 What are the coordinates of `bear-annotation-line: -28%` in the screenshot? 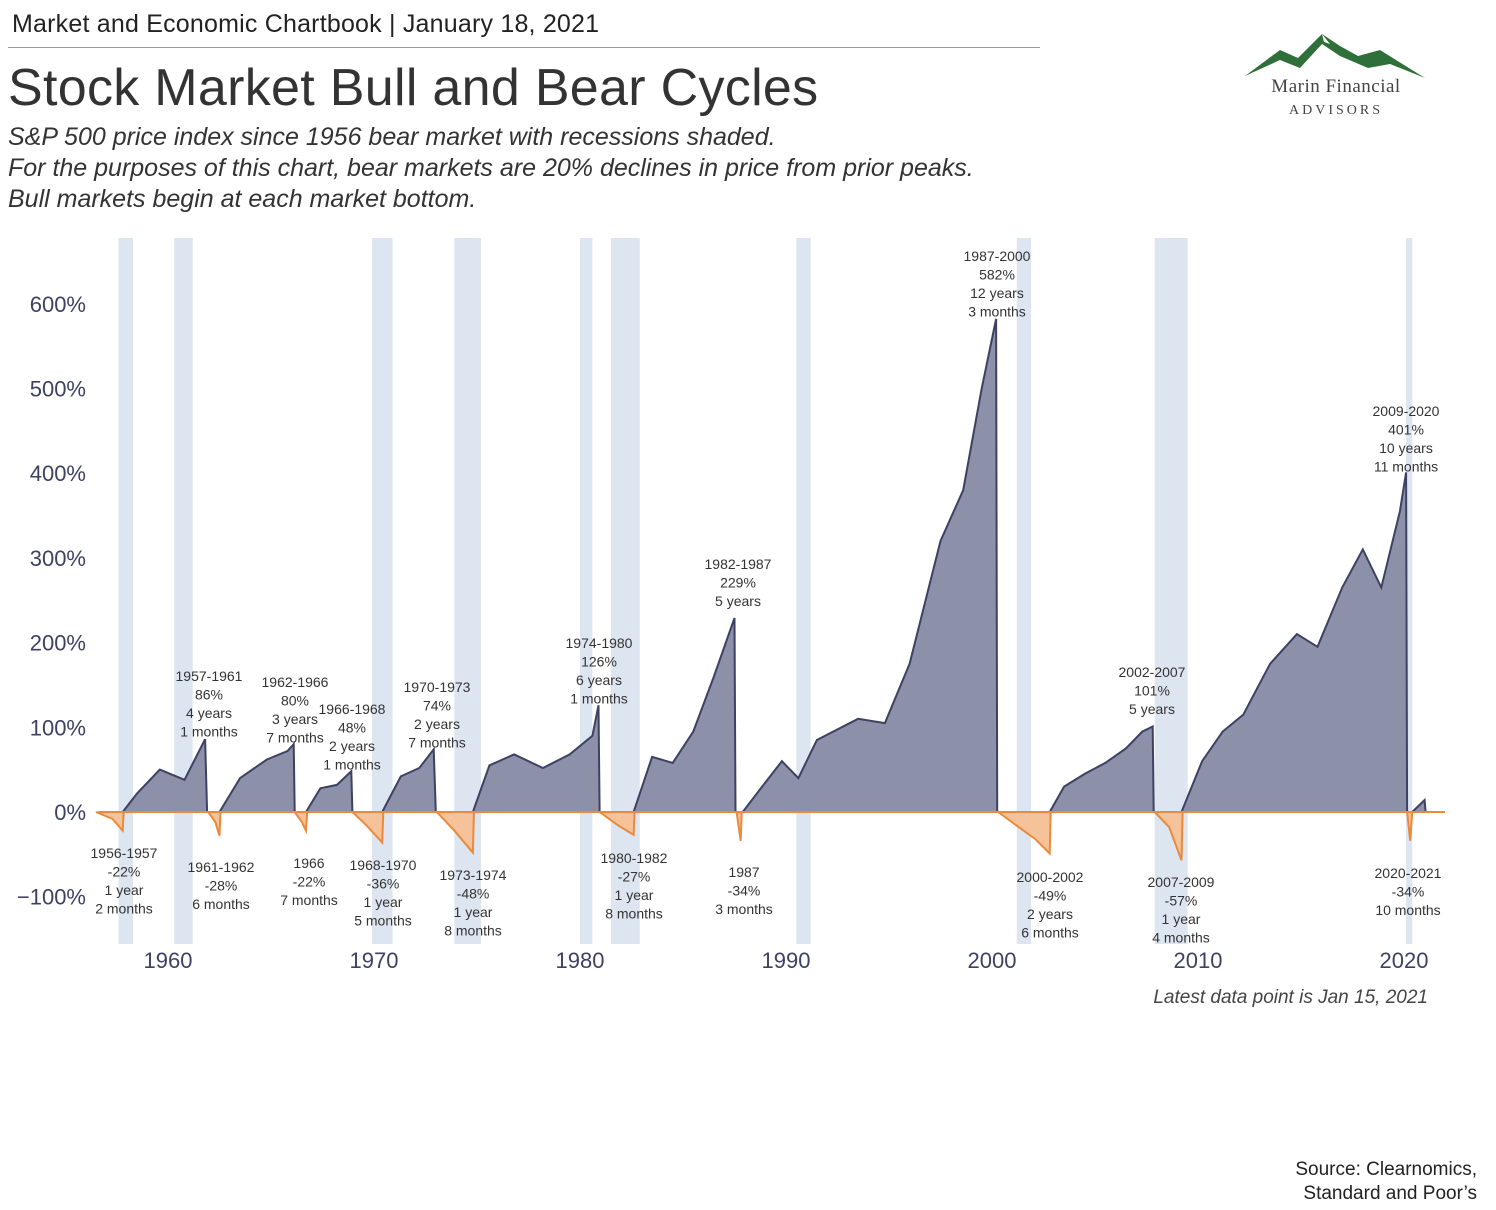 It's located at (221, 886).